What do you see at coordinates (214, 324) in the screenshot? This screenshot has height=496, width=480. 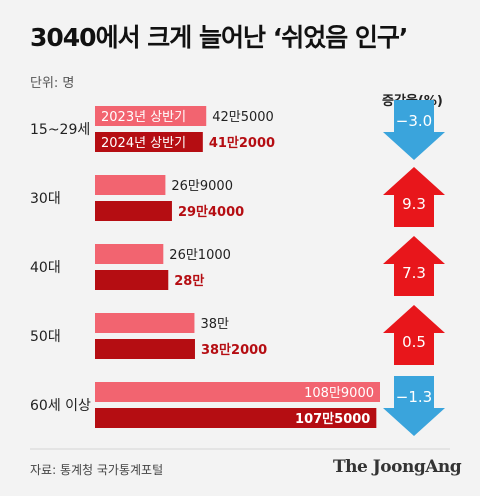 I see `data-label-2023: 38만` at bounding box center [214, 324].